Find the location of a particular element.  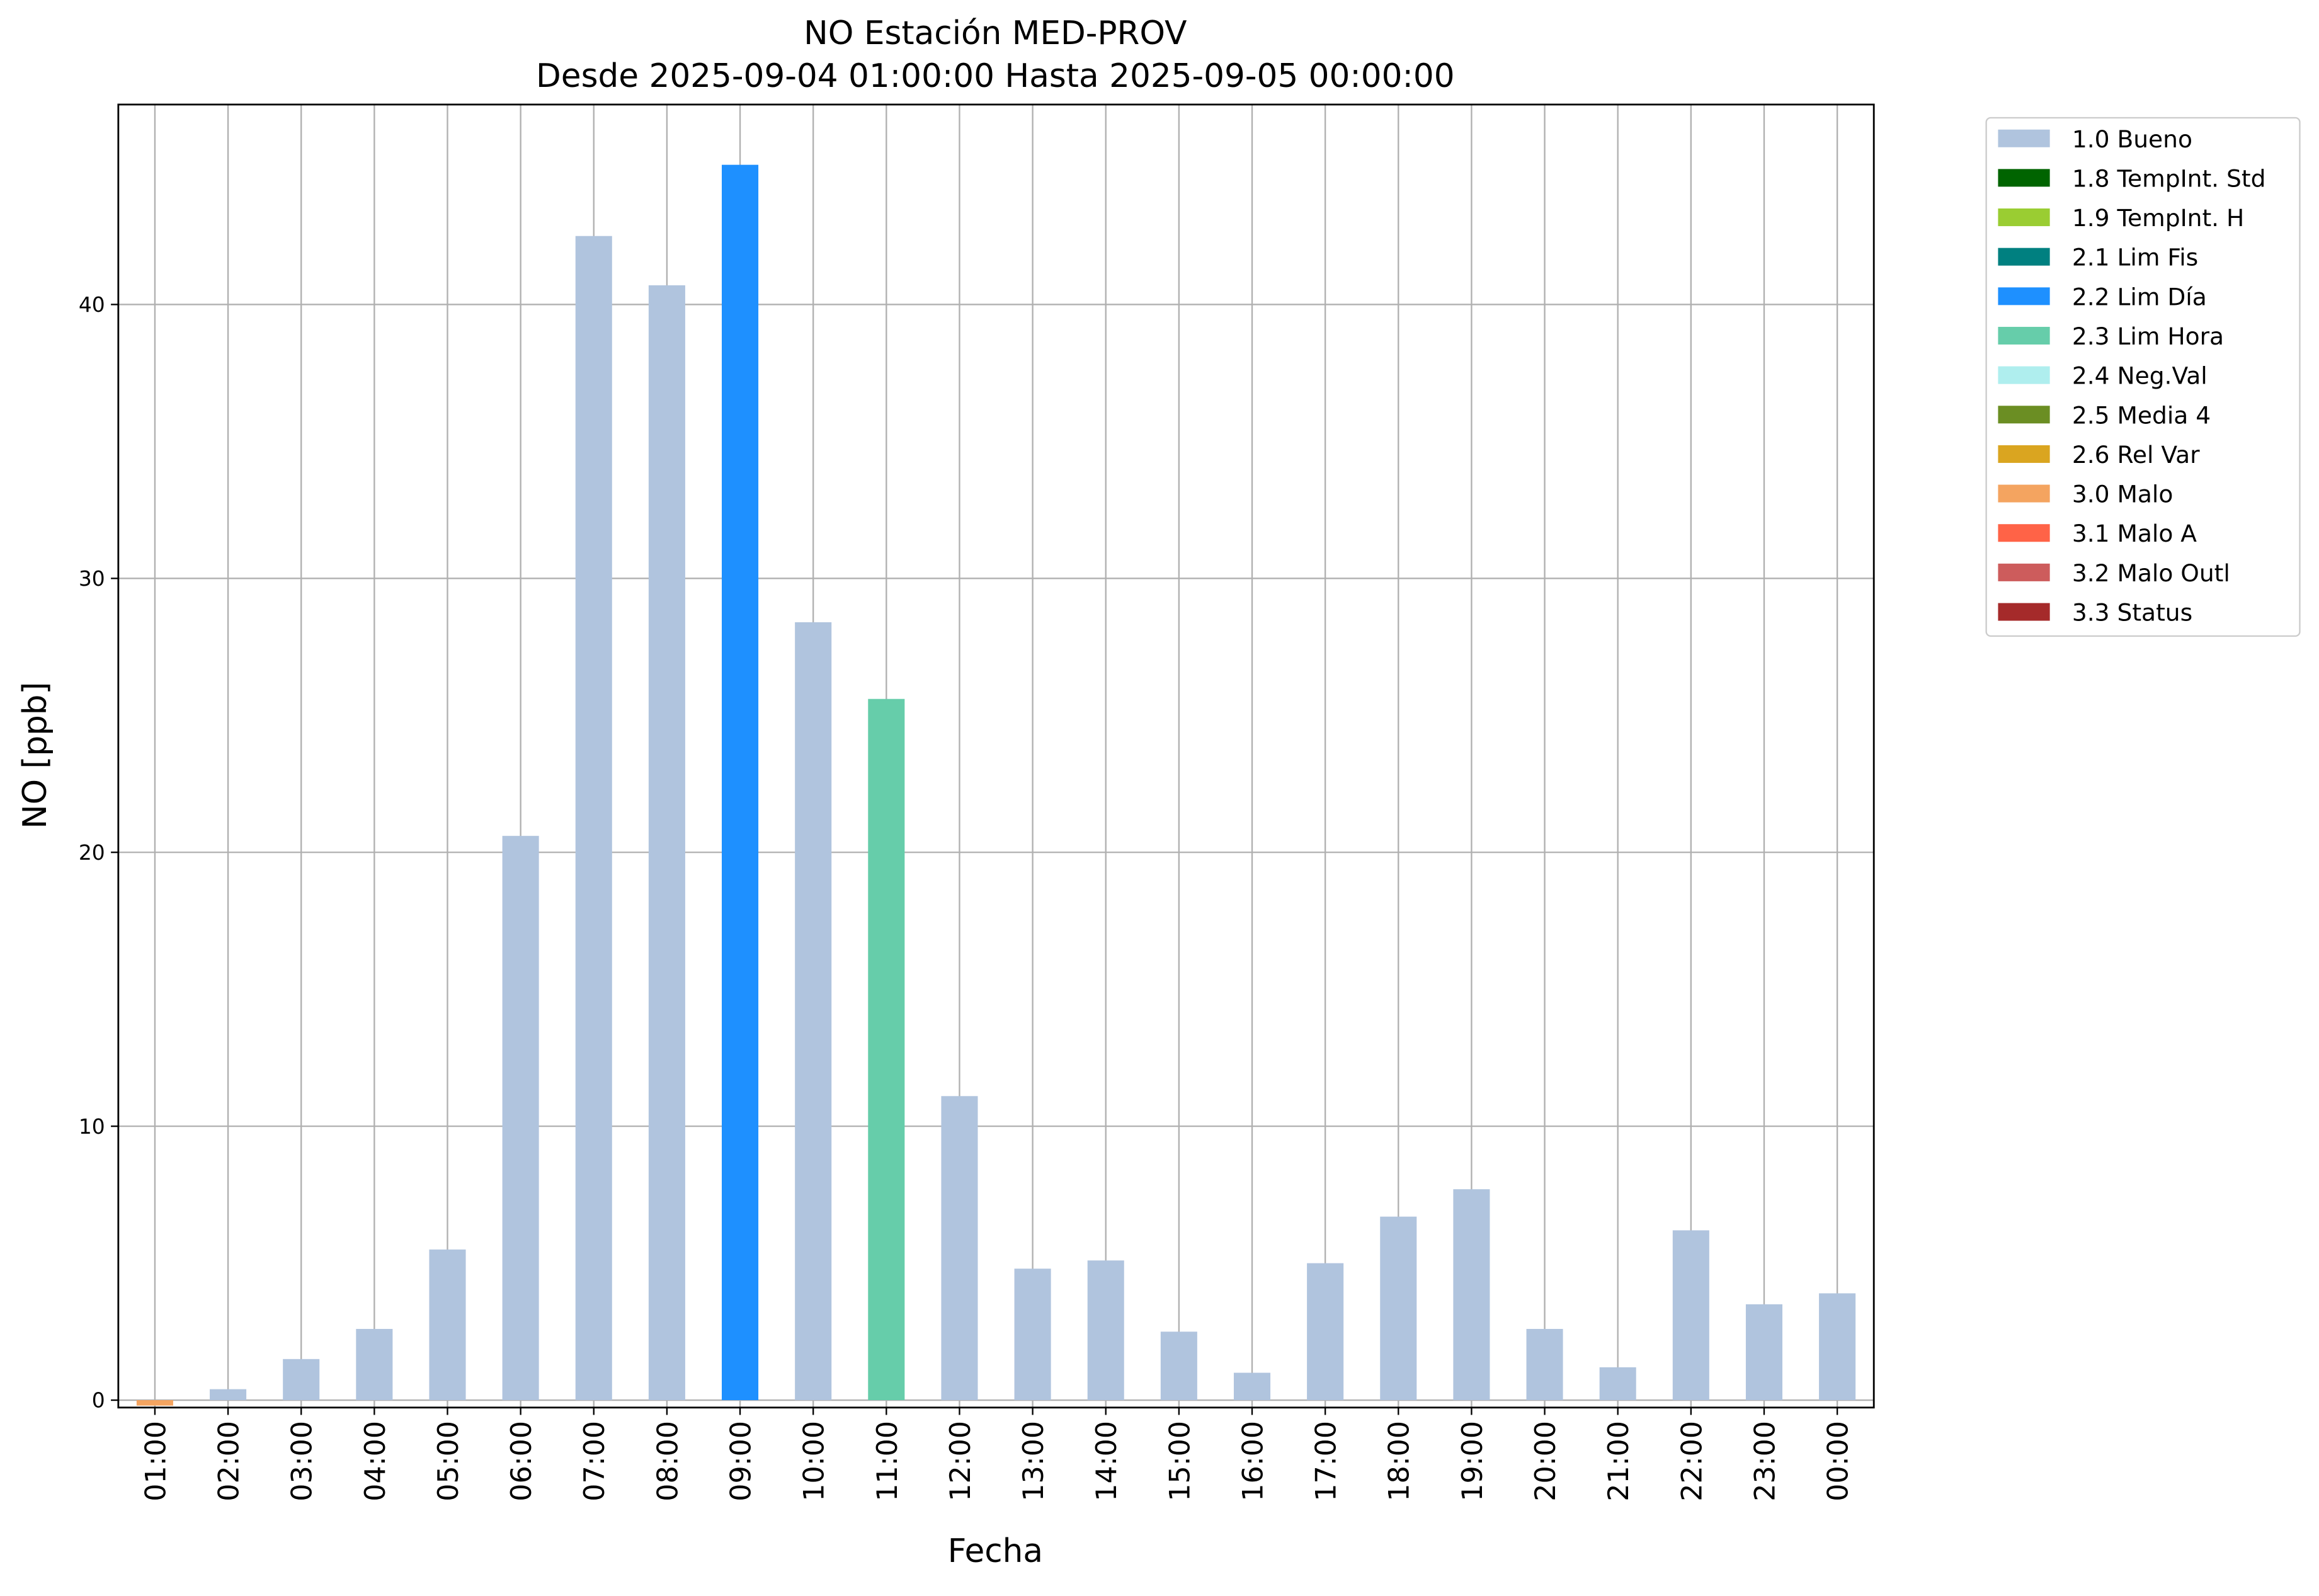

x-tick-label: 10:00 is located at coordinates (815, 1461).